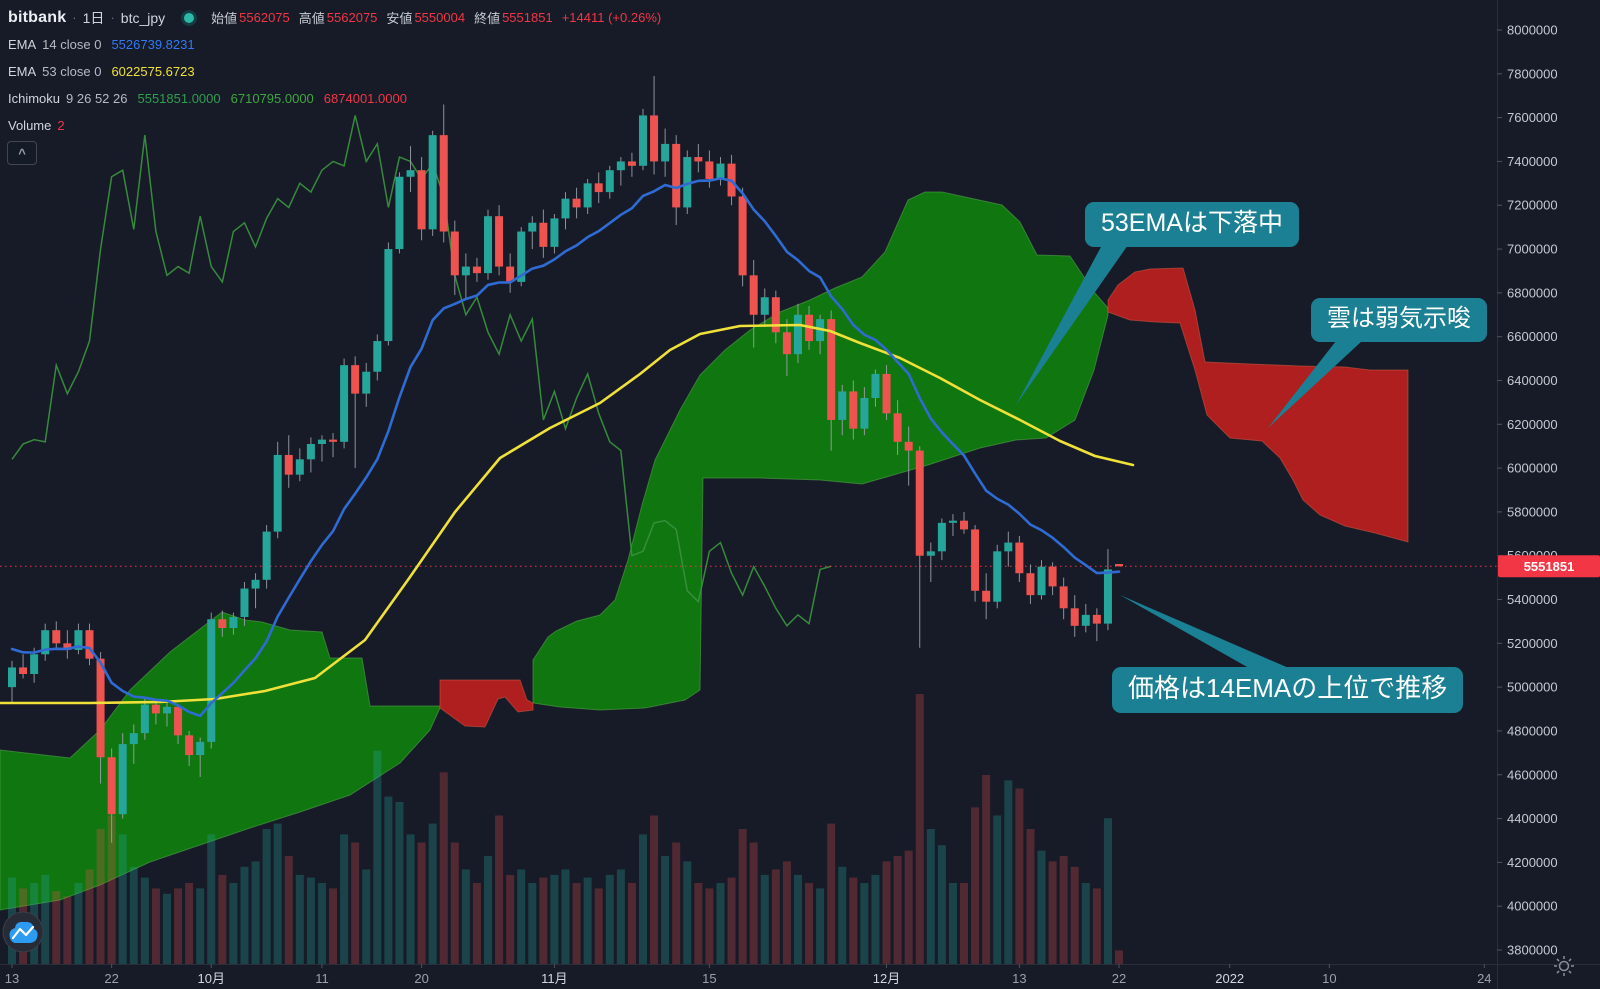  What do you see at coordinates (1192, 224) in the screenshot?
I see `annotation-ema53-falling: 53EMAは下落中` at bounding box center [1192, 224].